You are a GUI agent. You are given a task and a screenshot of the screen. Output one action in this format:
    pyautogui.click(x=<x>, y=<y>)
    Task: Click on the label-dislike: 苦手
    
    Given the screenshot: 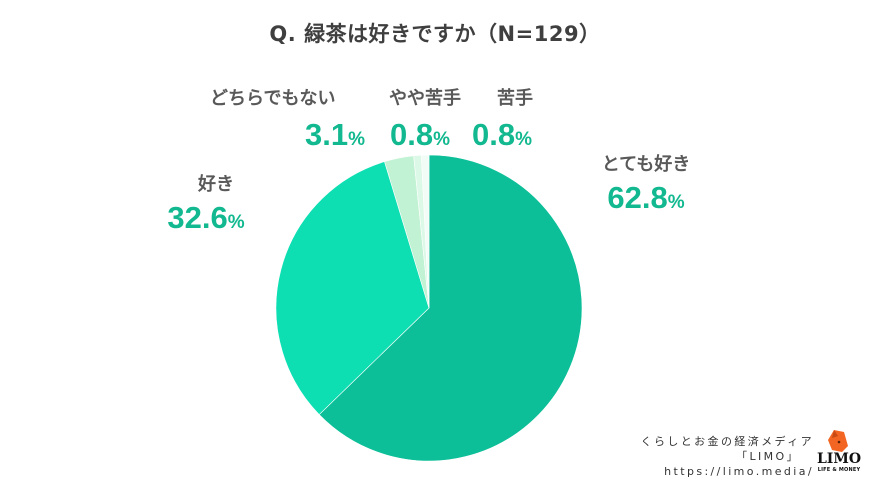 What is the action you would take?
    pyautogui.click(x=515, y=97)
    